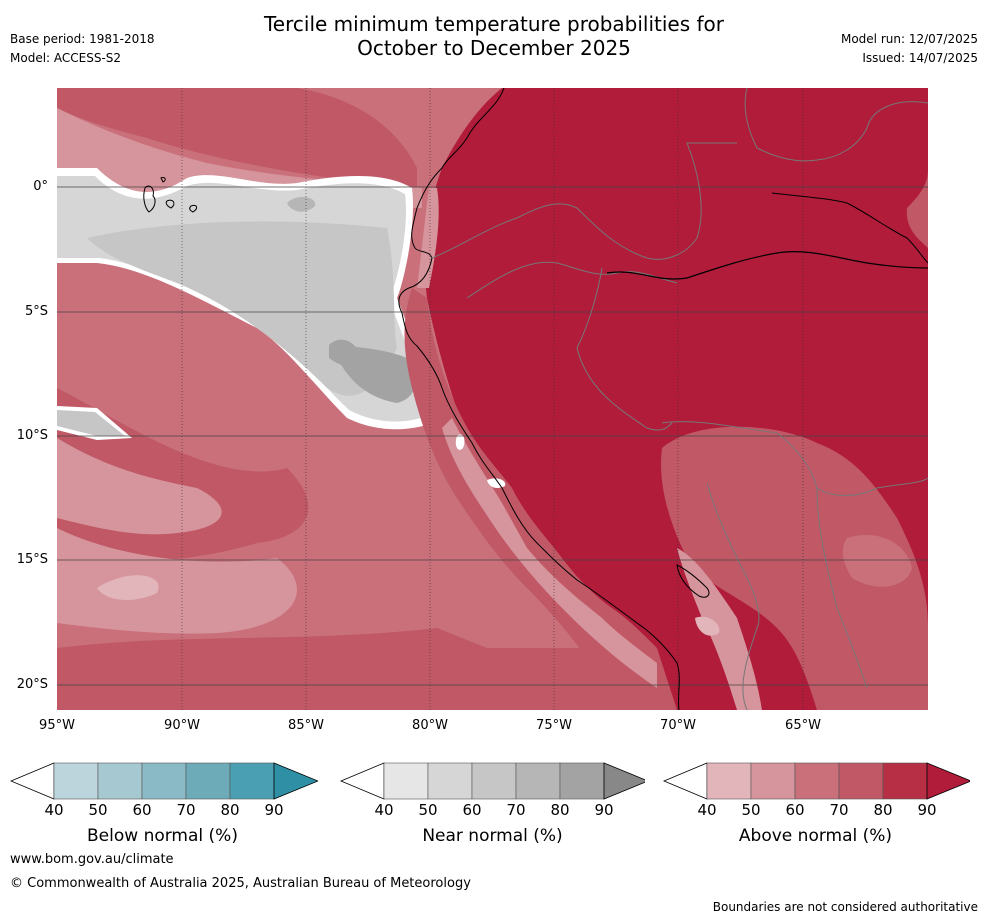 This screenshot has height=919, width=988. I want to click on base-period: Base period: 1981-2018, so click(82, 39).